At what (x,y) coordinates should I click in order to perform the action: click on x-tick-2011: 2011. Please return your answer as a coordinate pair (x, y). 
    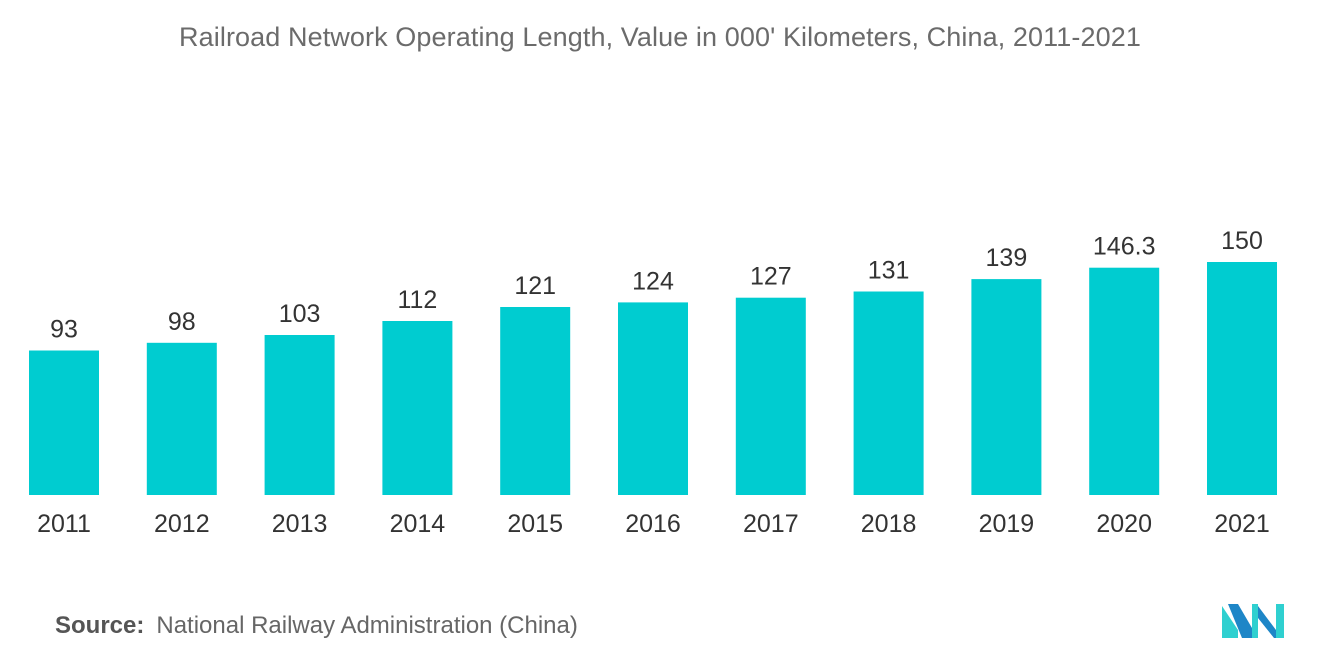
    Looking at the image, I should click on (64, 524).